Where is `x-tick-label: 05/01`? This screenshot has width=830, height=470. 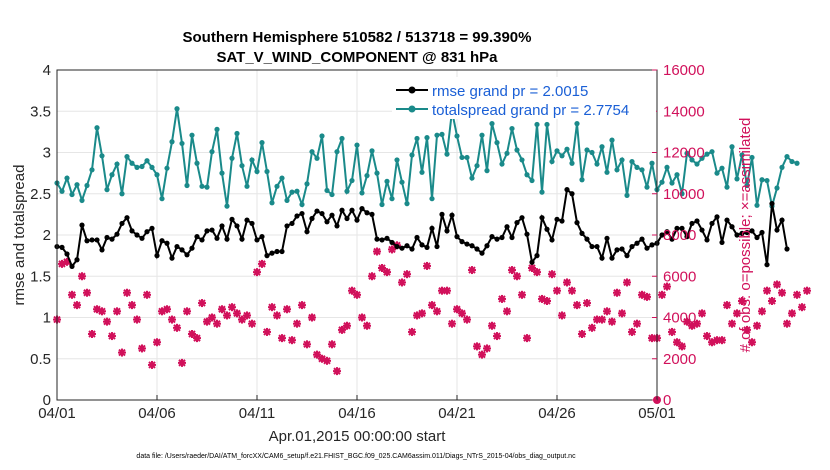
x-tick-label: 05/01 is located at coordinates (657, 413).